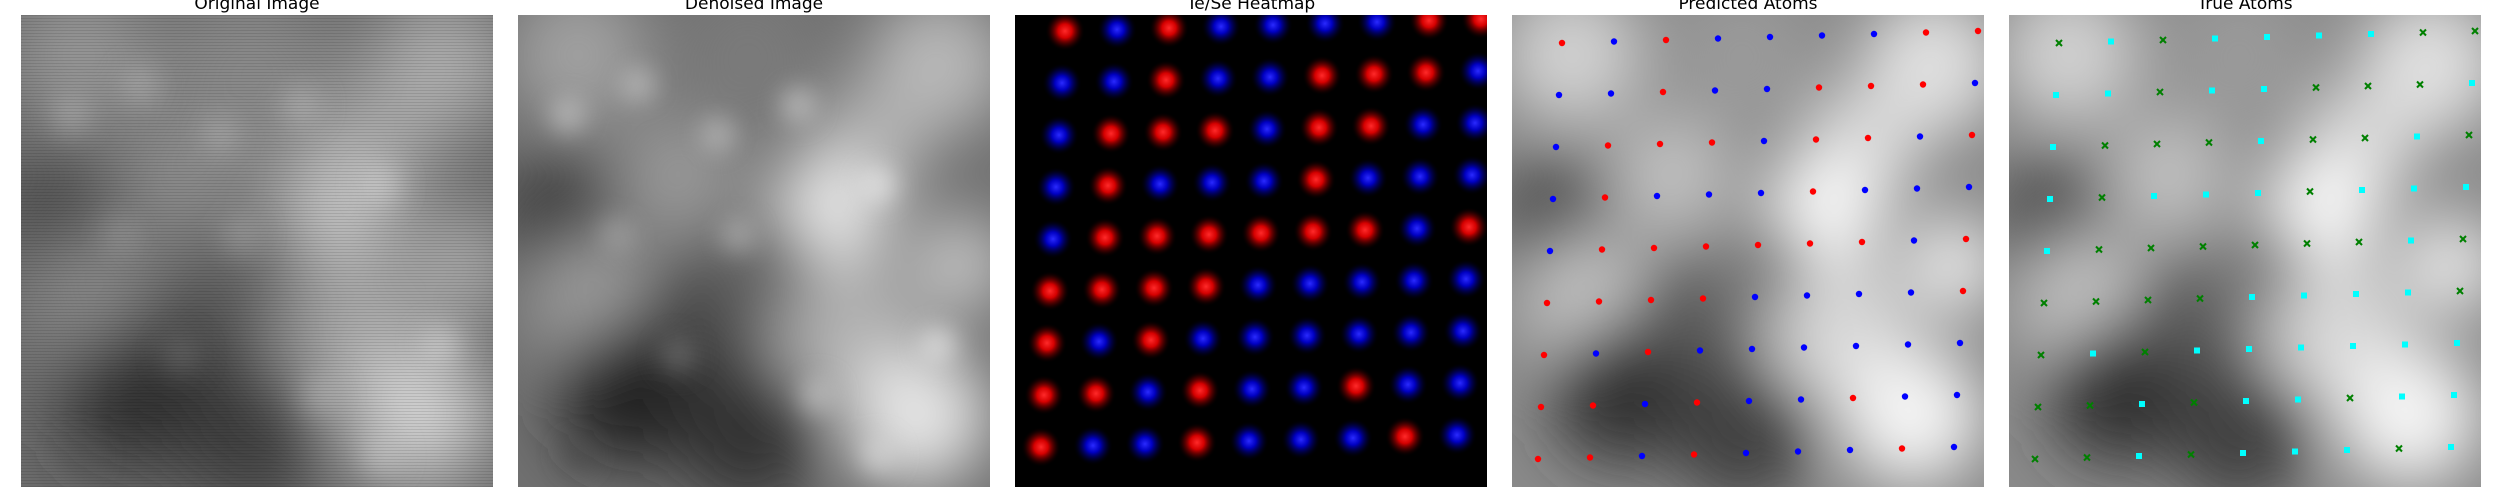  Describe the element at coordinates (753, 270) in the screenshot. I see `denoised-texture` at that location.